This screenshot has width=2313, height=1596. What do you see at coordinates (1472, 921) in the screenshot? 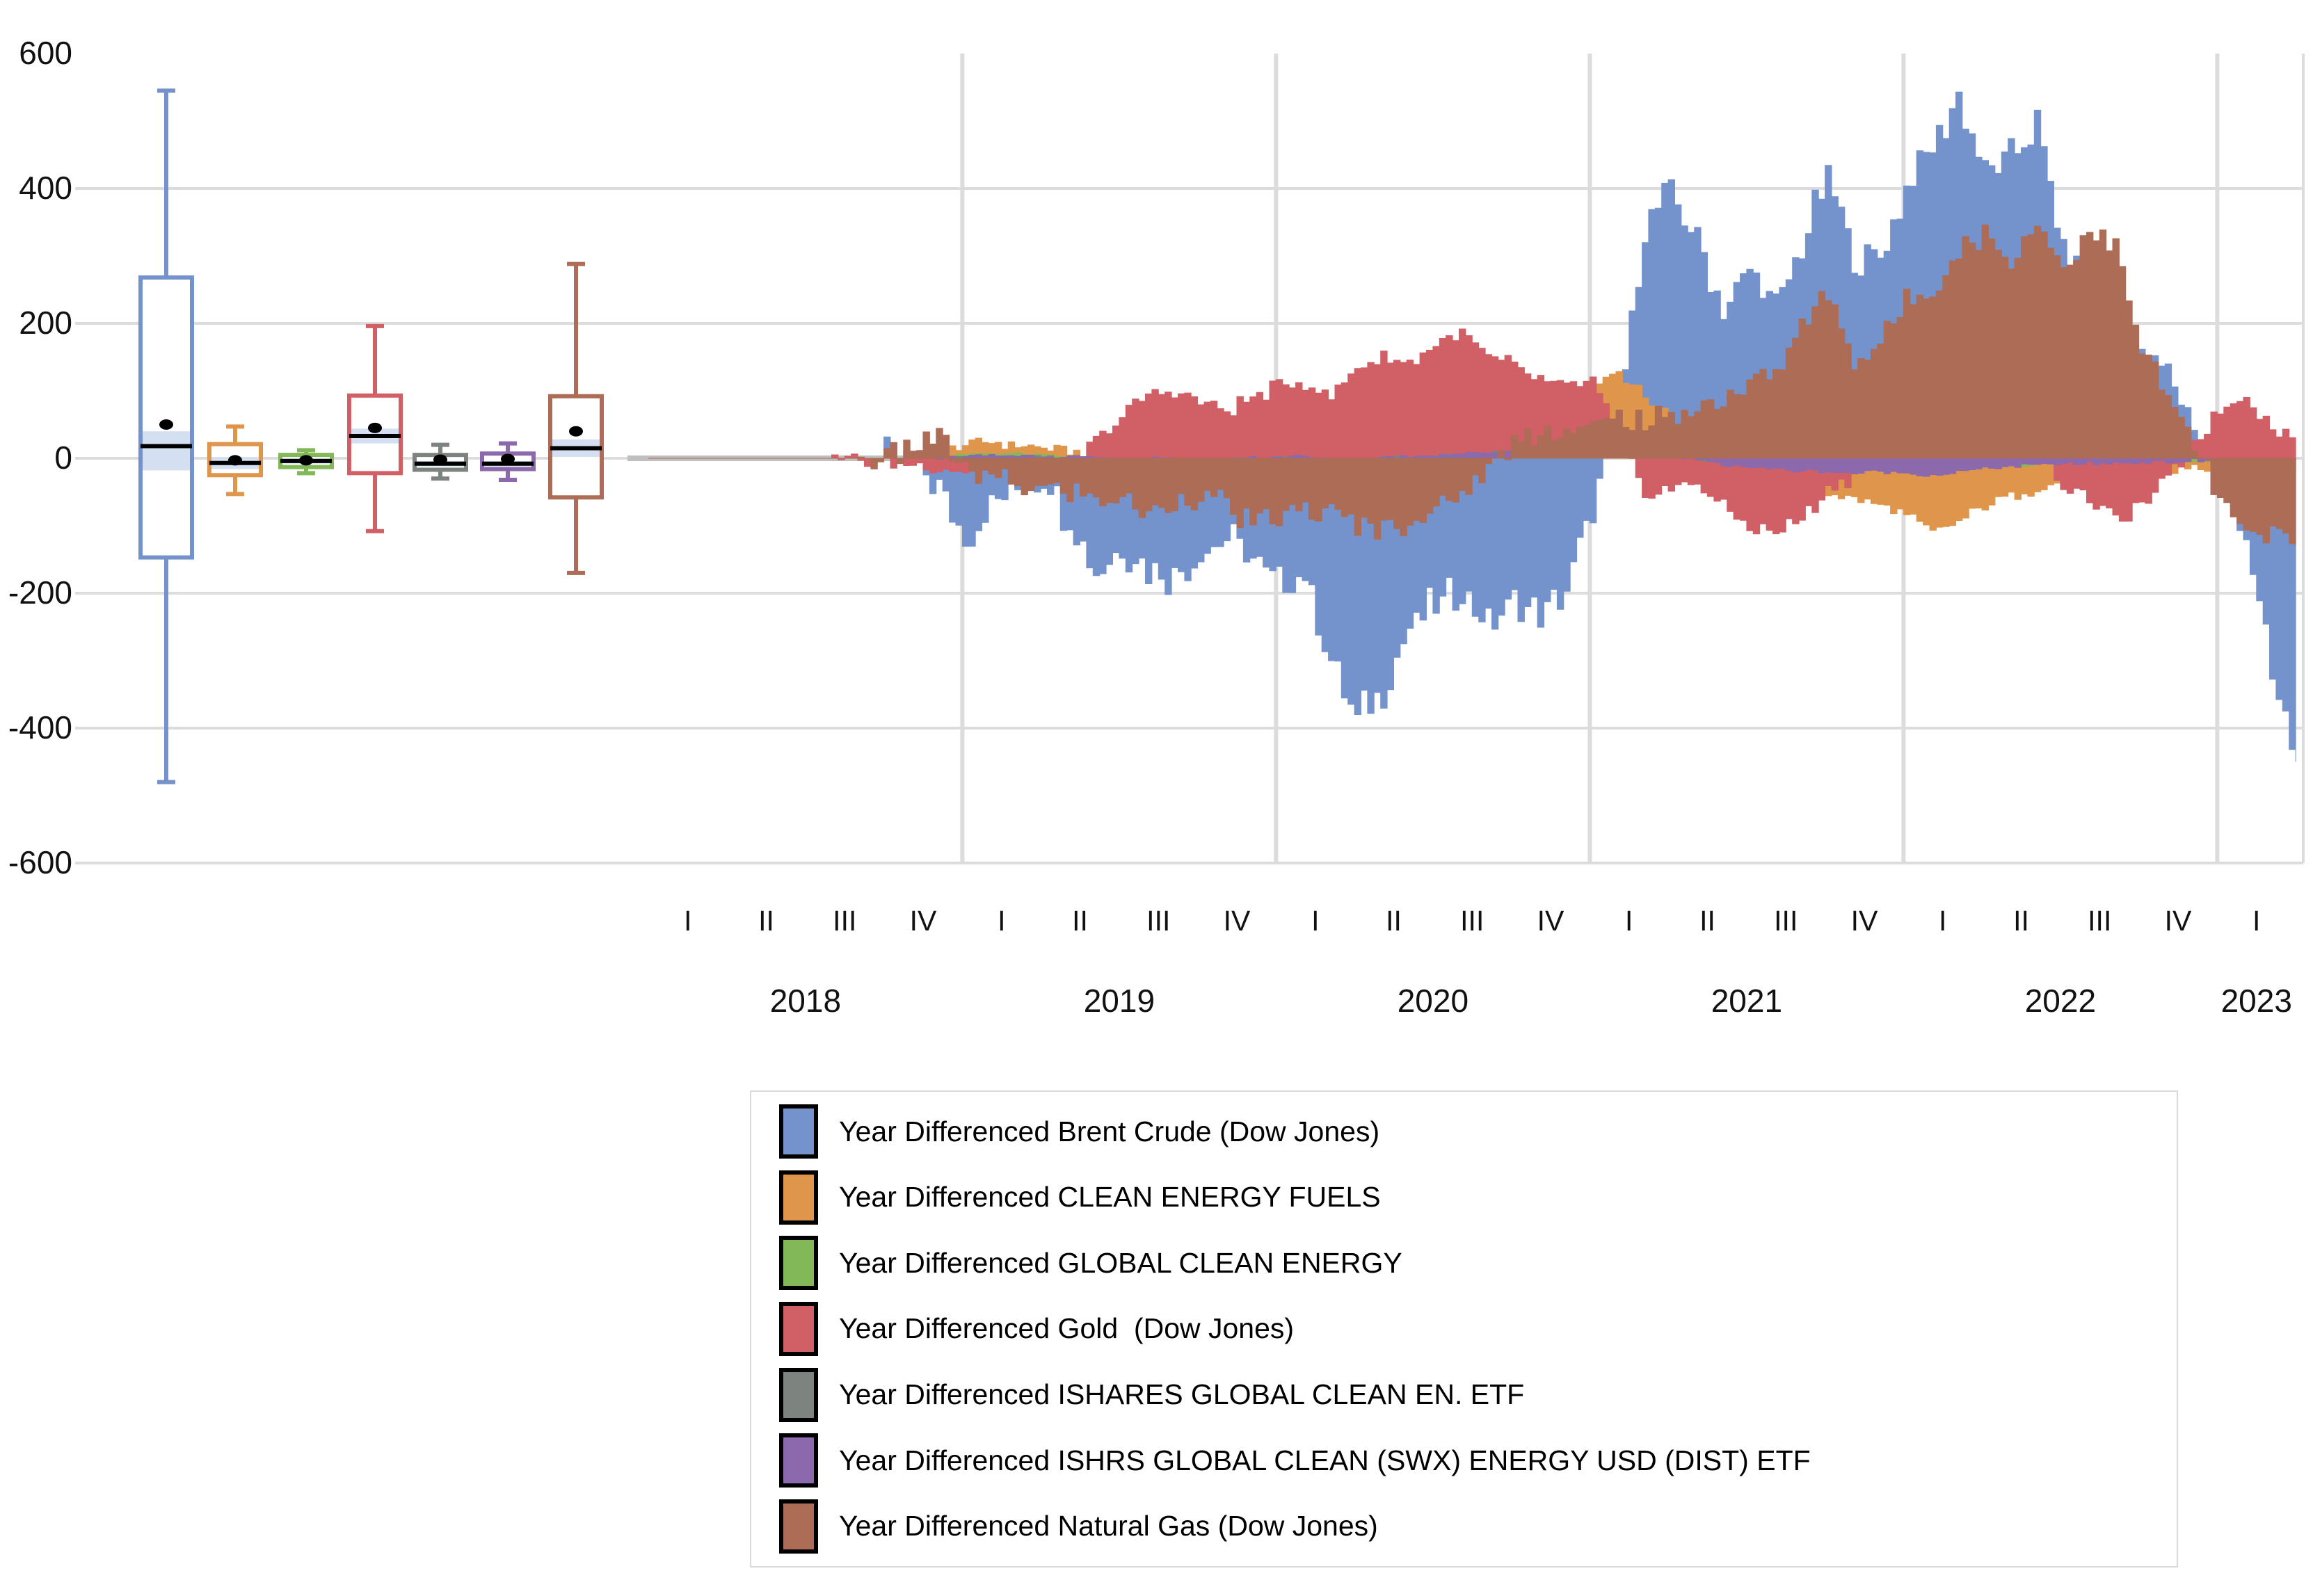
I see `x-axis-quarter-label-2020-III: III` at bounding box center [1472, 921].